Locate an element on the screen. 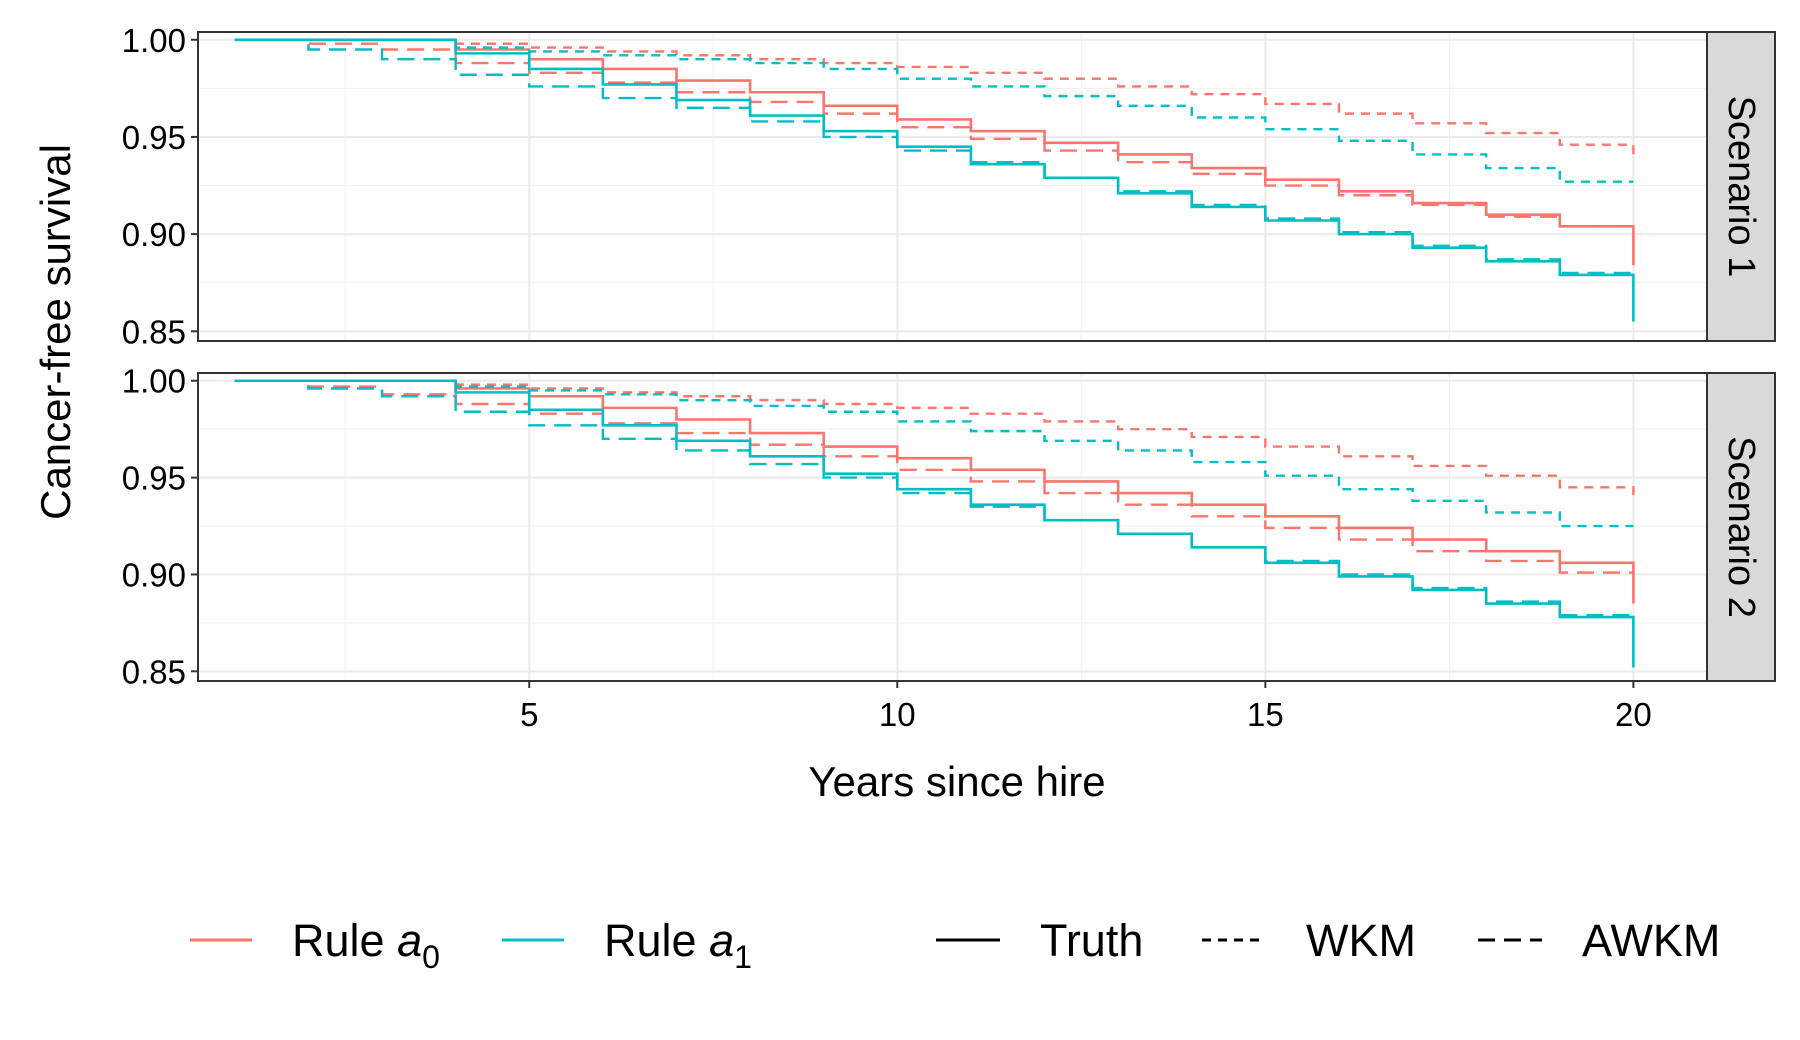 This screenshot has width=1800, height=1040. legend-label-awkm: AWKM is located at coordinates (1651, 940).